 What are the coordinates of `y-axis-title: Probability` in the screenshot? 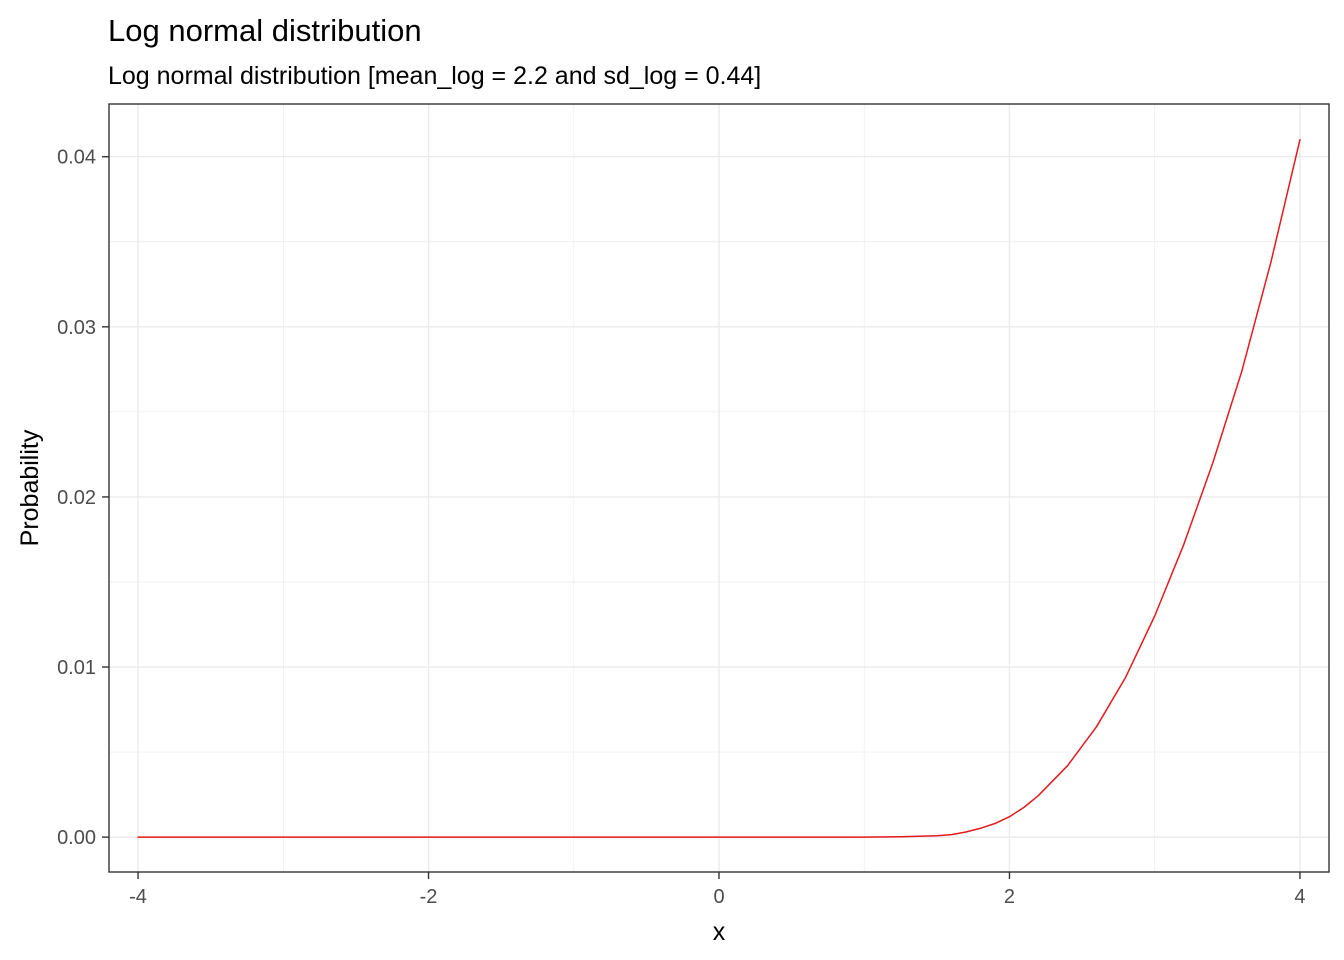 It's located at (30, 487).